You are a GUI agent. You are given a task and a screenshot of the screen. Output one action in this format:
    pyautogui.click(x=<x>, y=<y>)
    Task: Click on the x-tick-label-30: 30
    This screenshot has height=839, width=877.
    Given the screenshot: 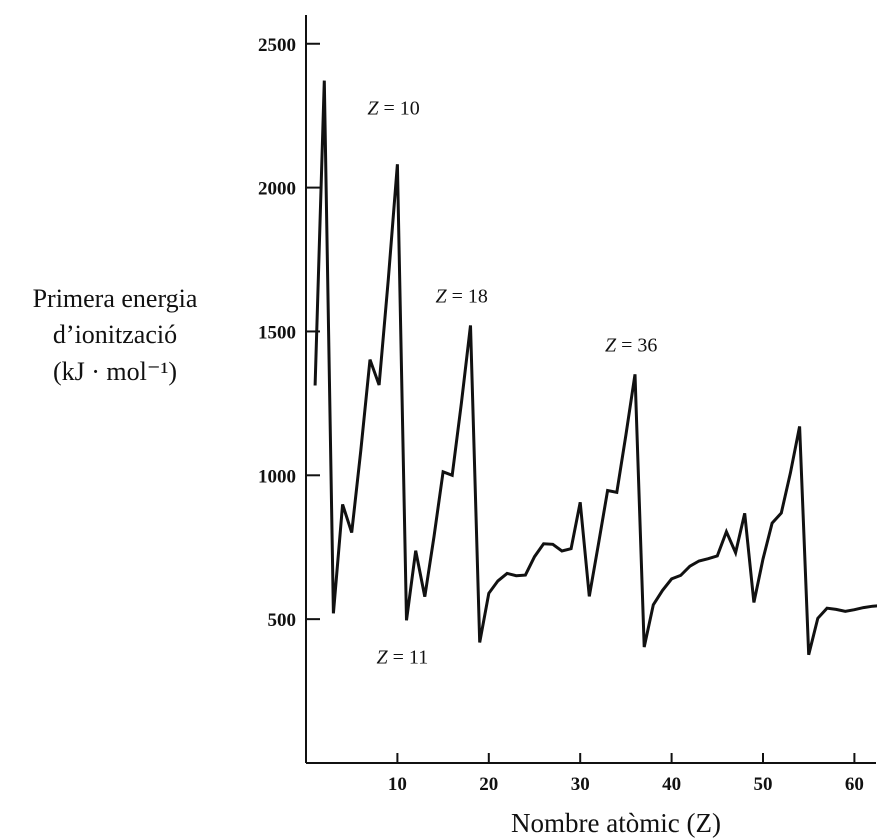 What is the action you would take?
    pyautogui.click(x=580, y=784)
    